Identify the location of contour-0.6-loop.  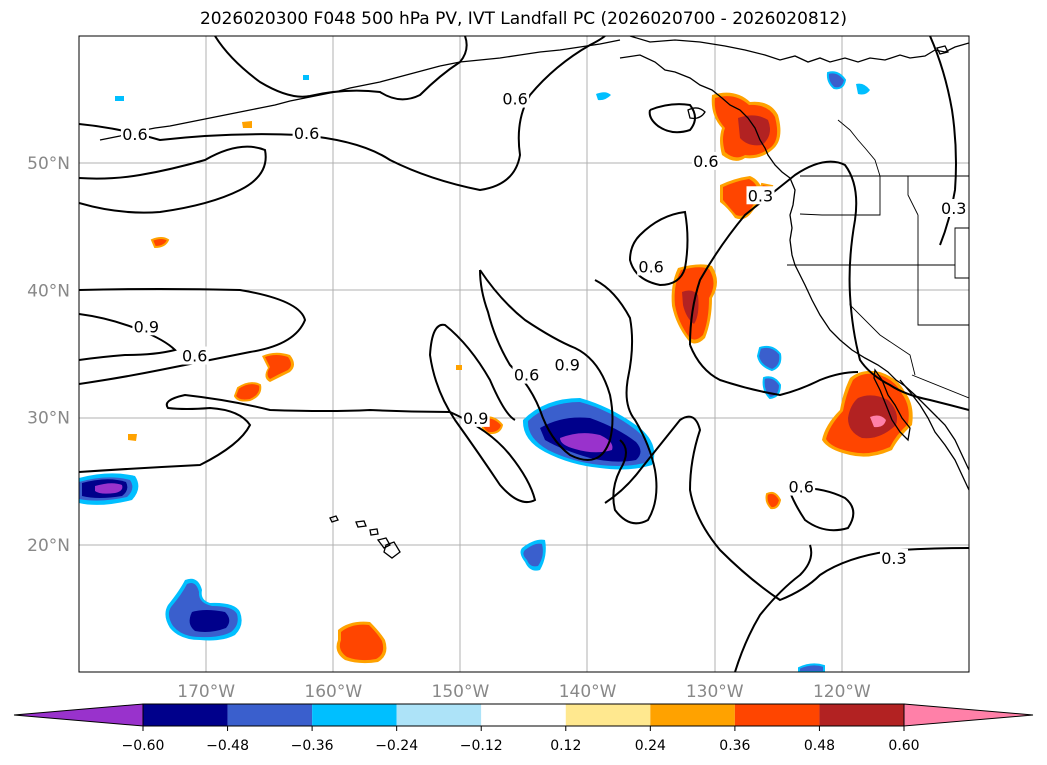
(173, 179).